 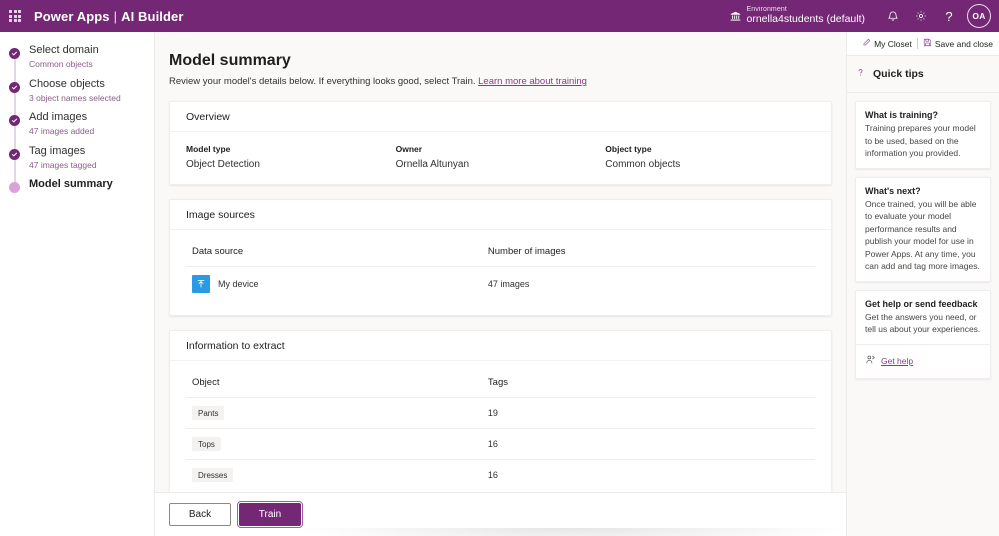 I want to click on step-subtitle: 3 object names selected, so click(x=75, y=97).